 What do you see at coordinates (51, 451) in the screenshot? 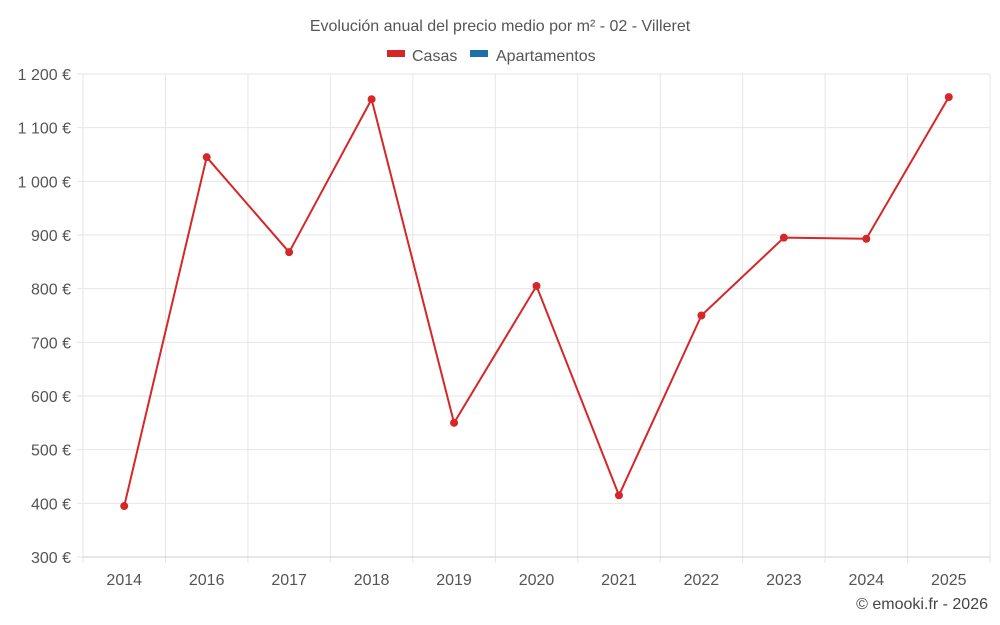
I see `y-tick-label: 500 €` at bounding box center [51, 451].